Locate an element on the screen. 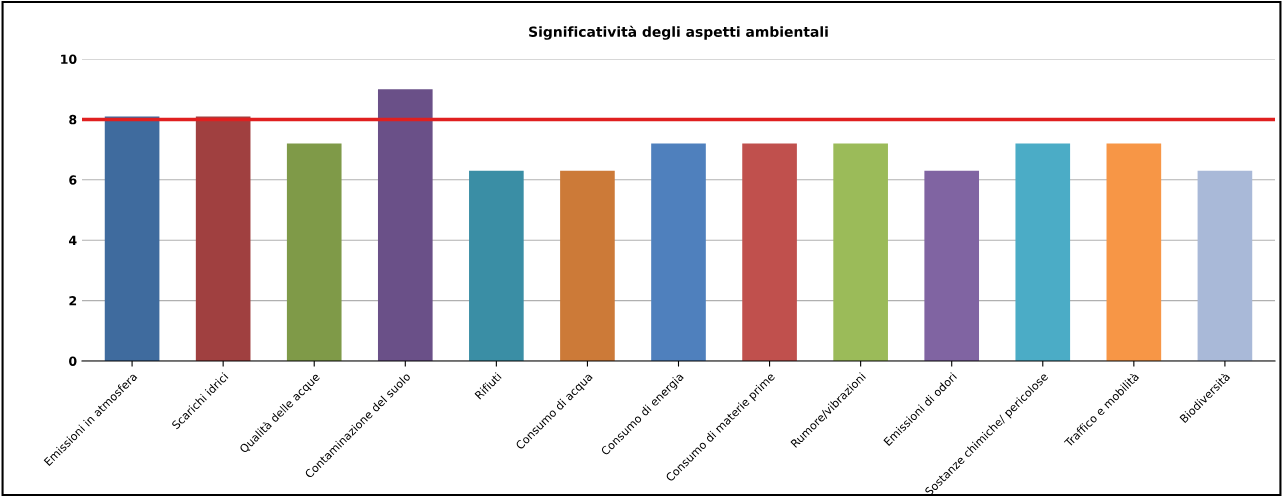  chart-title: Significatività degli aspetti ambientali is located at coordinates (678, 32).